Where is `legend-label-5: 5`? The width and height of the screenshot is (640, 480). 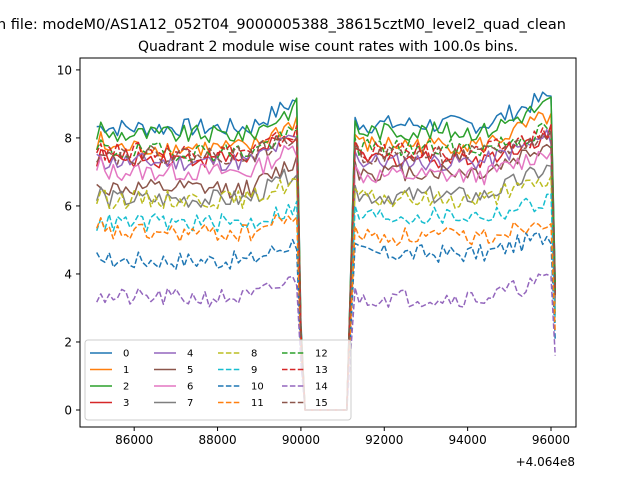 legend-label-5: 5 is located at coordinates (190, 370).